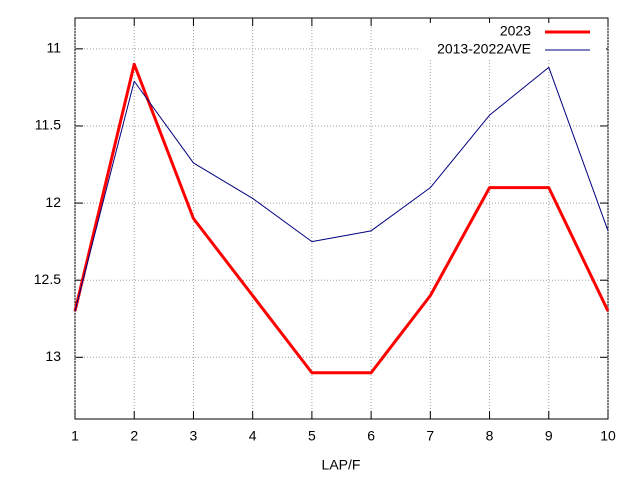  What do you see at coordinates (371, 436) in the screenshot?
I see `x-tick-label: 6` at bounding box center [371, 436].